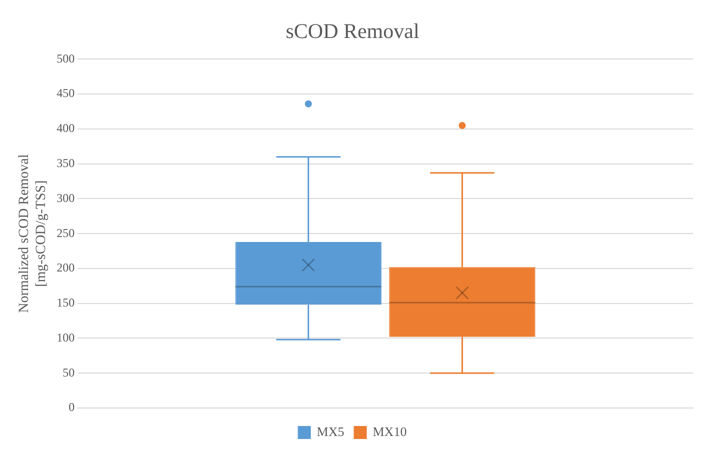 This screenshot has width=713, height=461. Describe the element at coordinates (65, 197) in the screenshot. I see `y-tick-label: 300` at that location.